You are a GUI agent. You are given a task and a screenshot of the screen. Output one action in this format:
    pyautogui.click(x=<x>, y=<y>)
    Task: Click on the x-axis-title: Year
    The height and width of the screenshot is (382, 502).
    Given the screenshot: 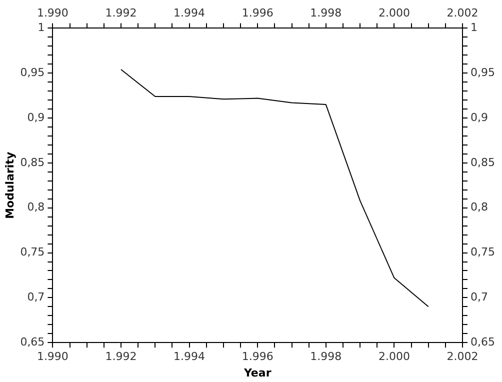 What is the action you would take?
    pyautogui.click(x=257, y=373)
    